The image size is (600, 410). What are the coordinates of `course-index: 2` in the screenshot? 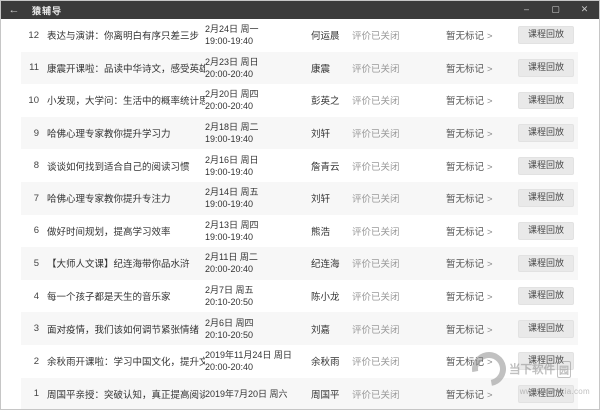 It's located at (36, 361).